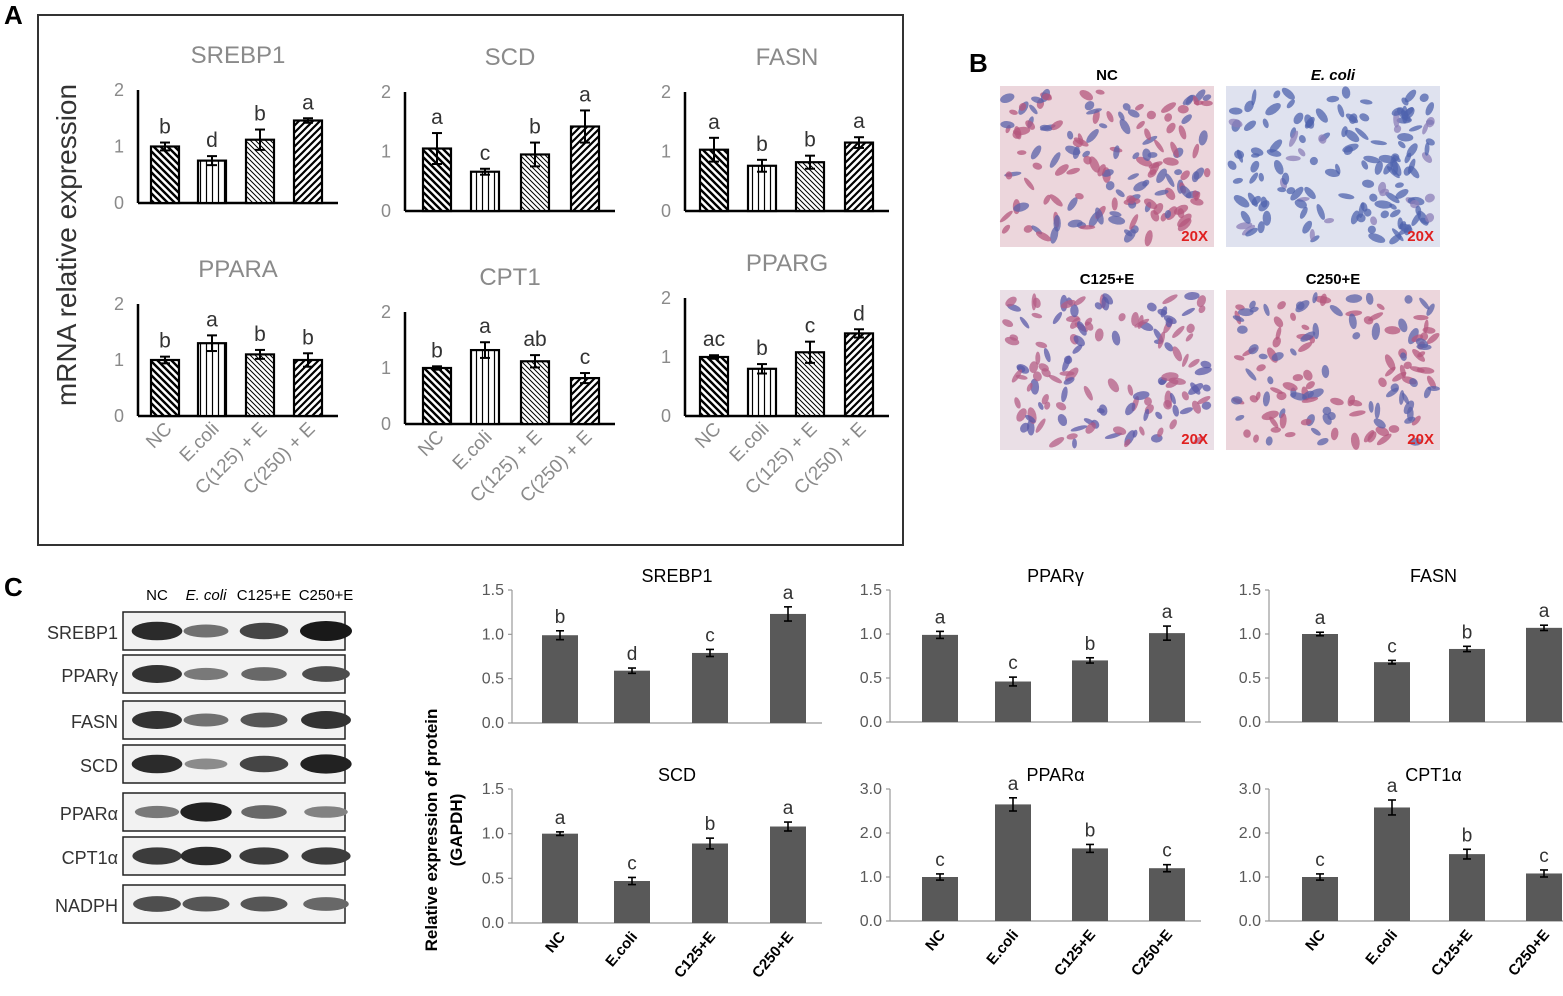  Describe the element at coordinates (1420, 439) in the screenshot. I see `magnification-label: 20X` at that location.